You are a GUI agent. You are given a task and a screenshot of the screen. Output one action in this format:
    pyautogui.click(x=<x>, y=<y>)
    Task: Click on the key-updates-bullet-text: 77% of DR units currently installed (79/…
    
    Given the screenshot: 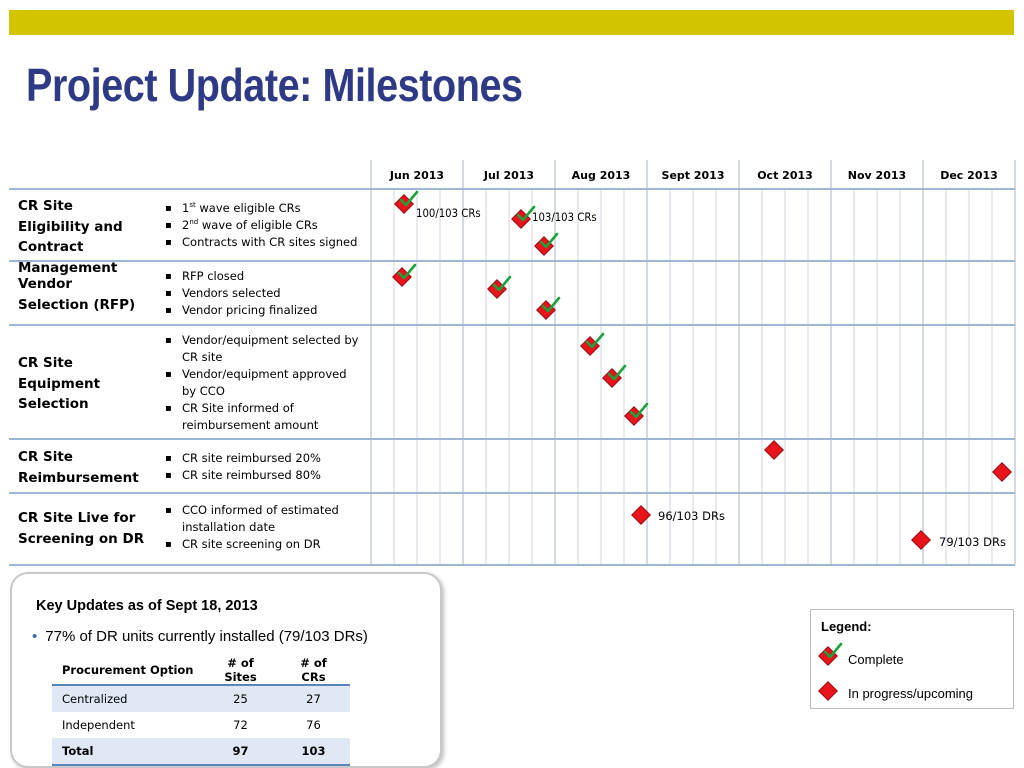 What is the action you would take?
    pyautogui.click(x=206, y=636)
    